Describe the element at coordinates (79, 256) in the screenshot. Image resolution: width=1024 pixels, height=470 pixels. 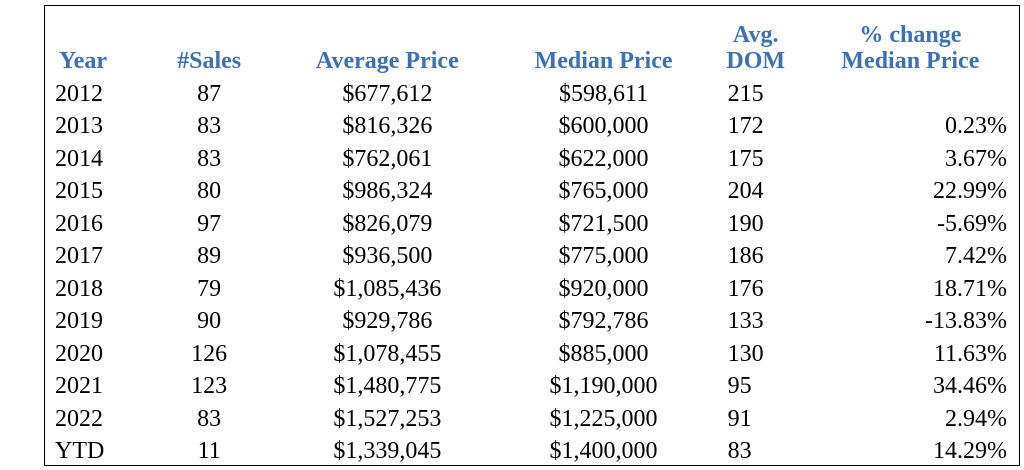
I see `cell-year: 2017` at that location.